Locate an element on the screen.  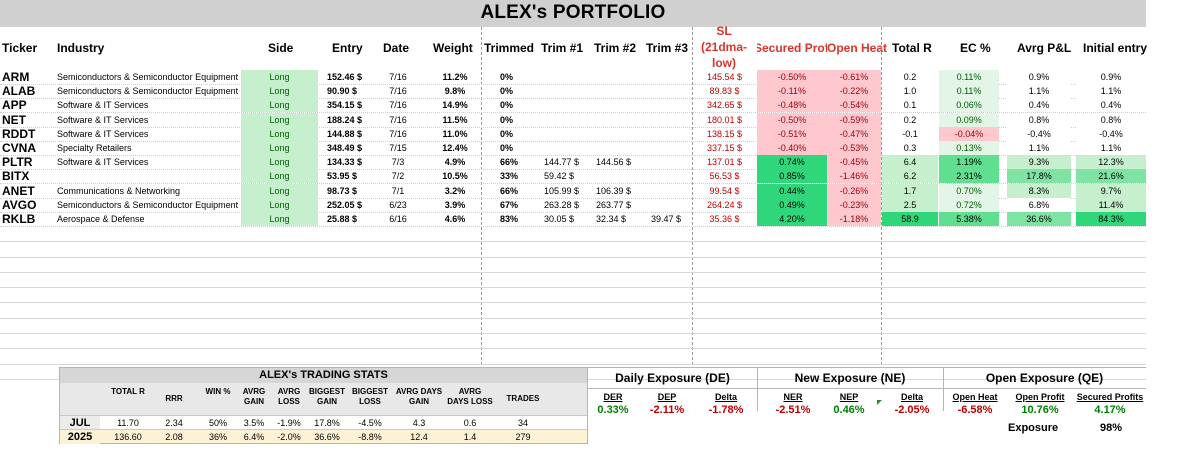
cell-entry: 98.73 $ is located at coordinates (342, 190).